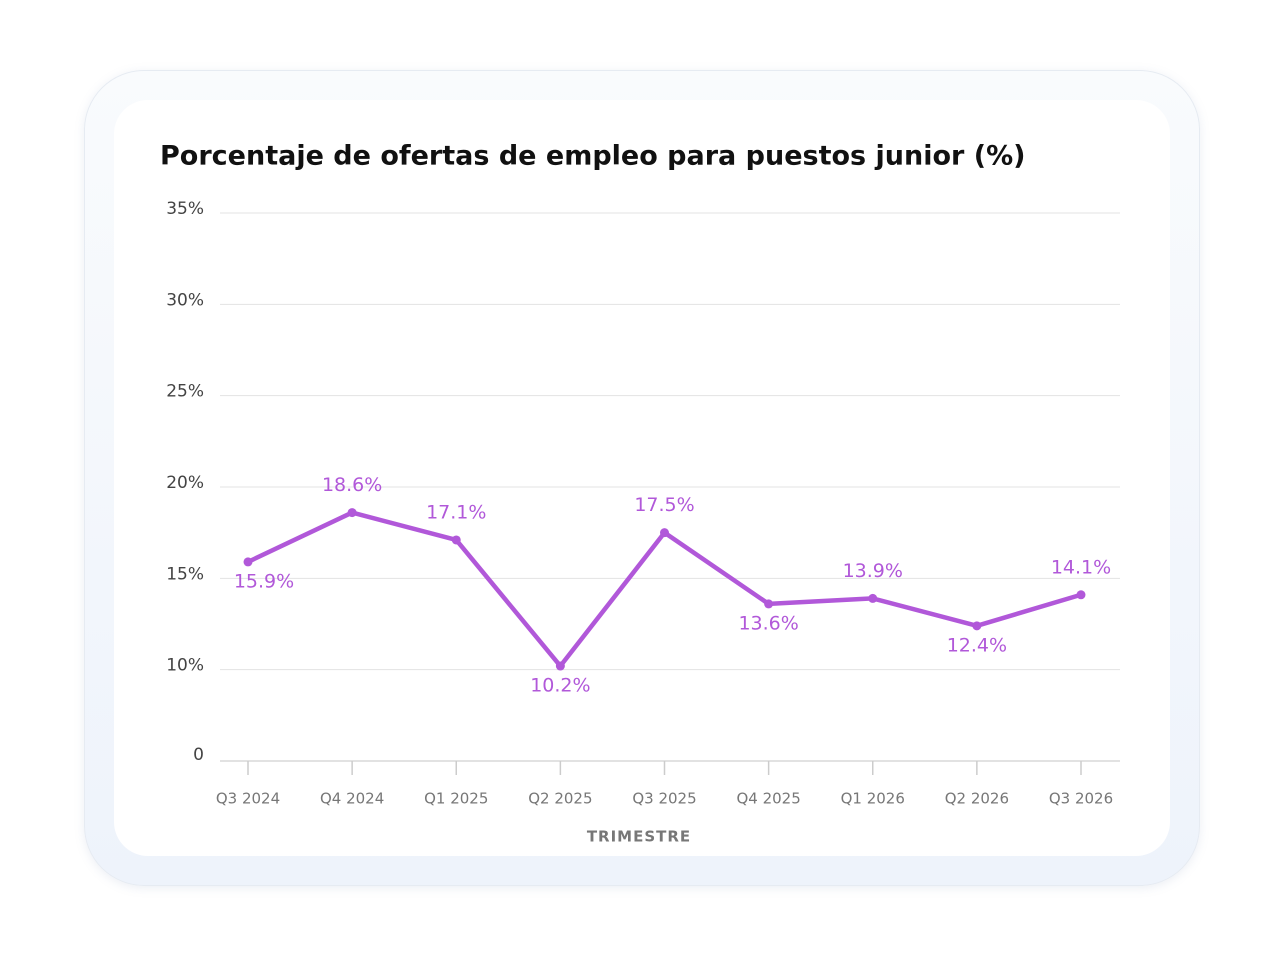 Image resolution: width=1280 pixels, height=960 pixels. What do you see at coordinates (977, 645) in the screenshot?
I see `data-label: 12.4%` at bounding box center [977, 645].